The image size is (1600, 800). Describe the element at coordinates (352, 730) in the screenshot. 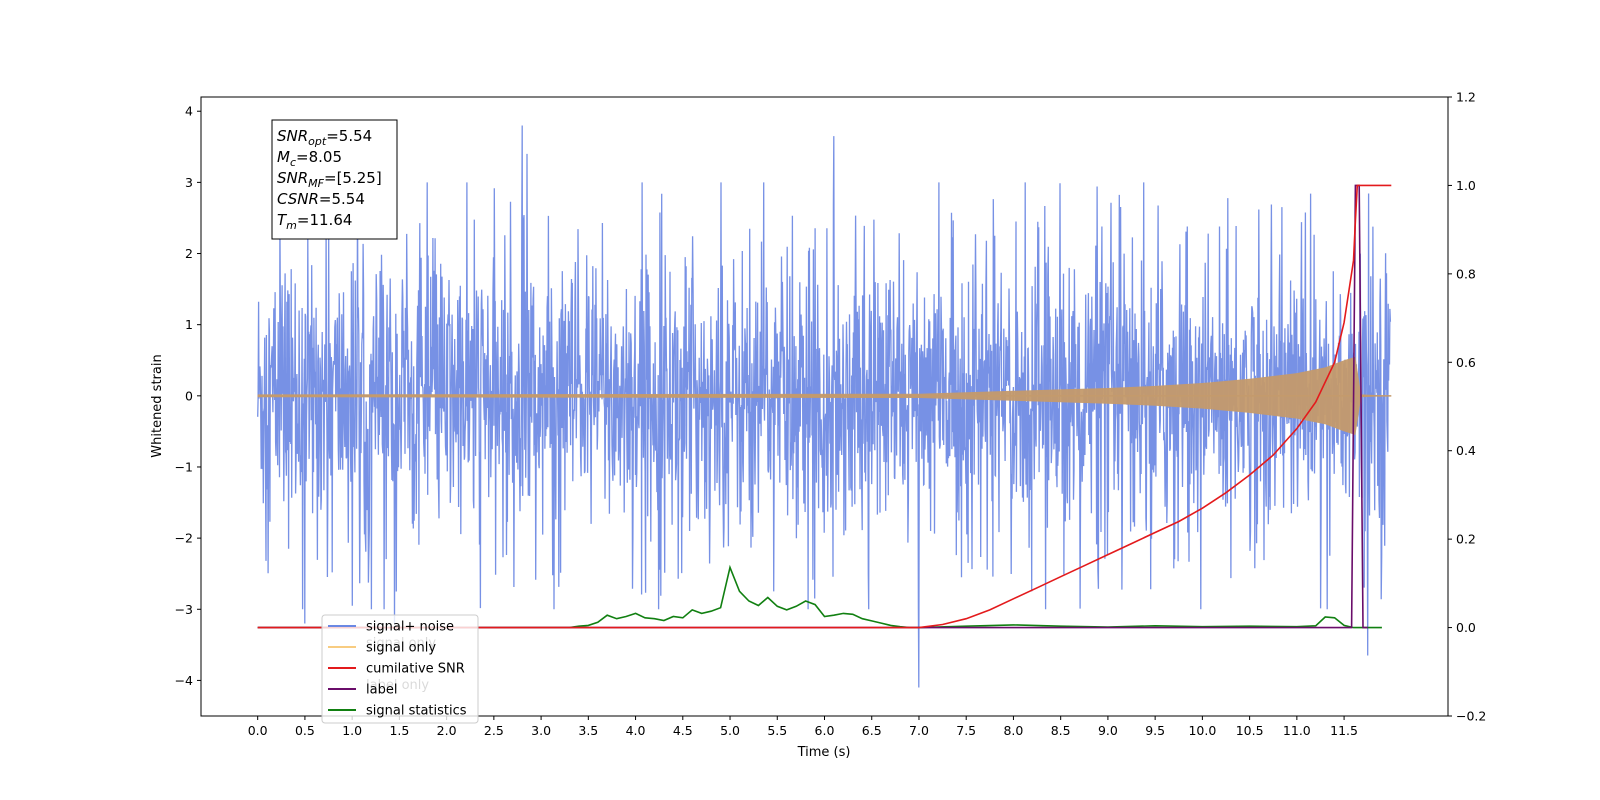

I see `x-tick-label: 1.0` at that location.